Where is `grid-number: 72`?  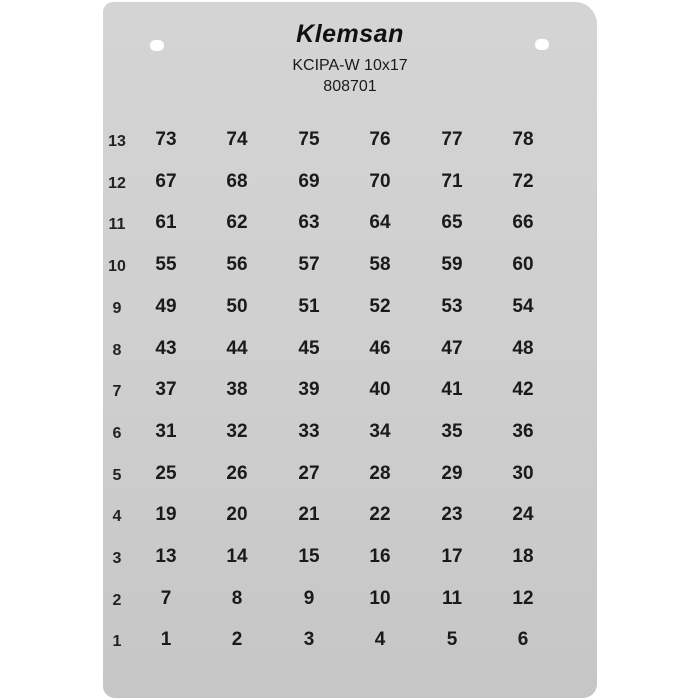
grid-number: 72 is located at coordinates (523, 181).